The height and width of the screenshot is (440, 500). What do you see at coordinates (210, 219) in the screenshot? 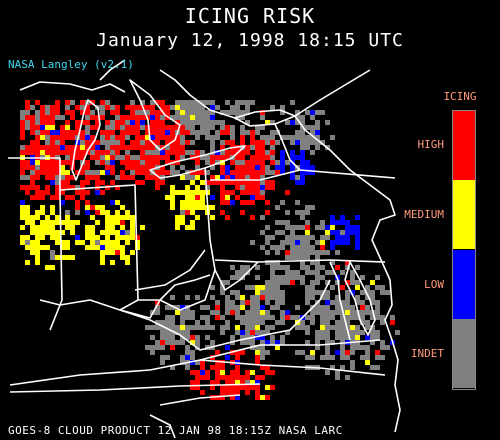
I see `oh-pa-border` at bounding box center [210, 219].